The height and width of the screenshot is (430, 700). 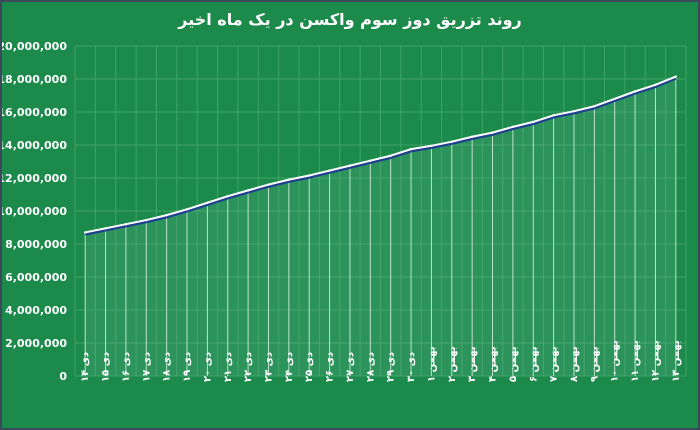 What do you see at coordinates (106, 367) in the screenshot?
I see `x-tick-label: دی ۱۵` at bounding box center [106, 367].